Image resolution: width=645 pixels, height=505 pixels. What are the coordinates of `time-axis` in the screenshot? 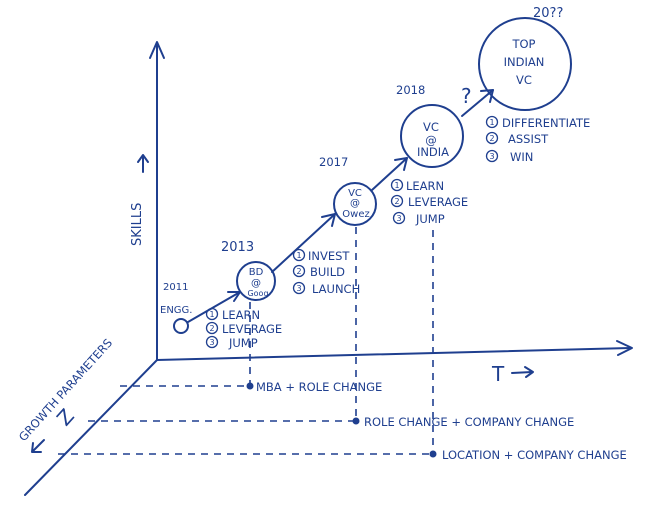 It's located at (393, 354).